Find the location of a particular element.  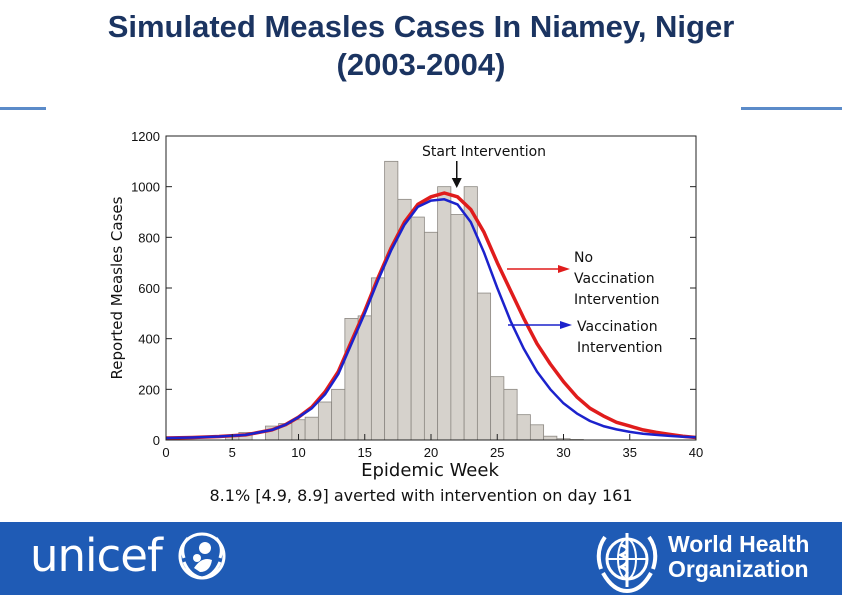

no-vaccination-label-0: No is located at coordinates (583, 258).